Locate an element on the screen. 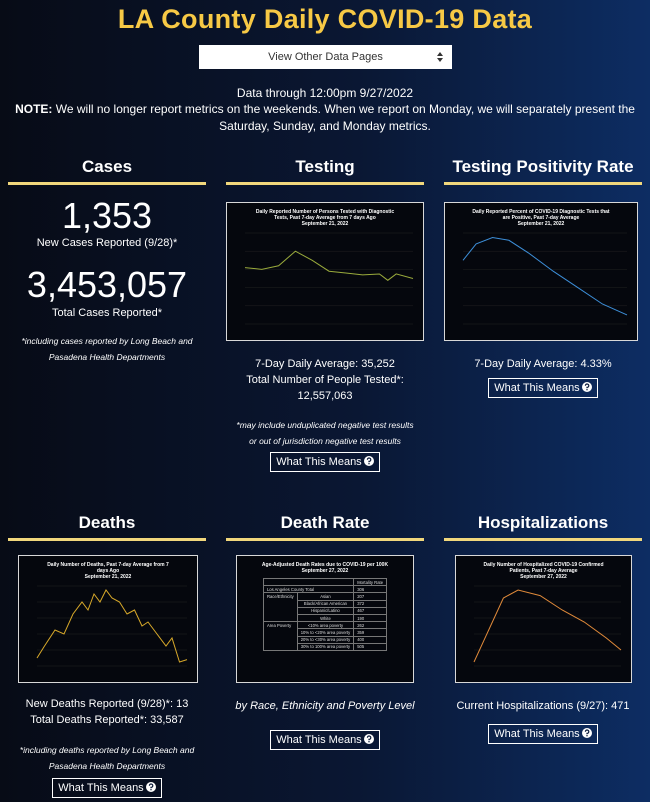 This screenshot has height=802, width=650. group-label: Race/Ethnicity is located at coordinates (280, 607).